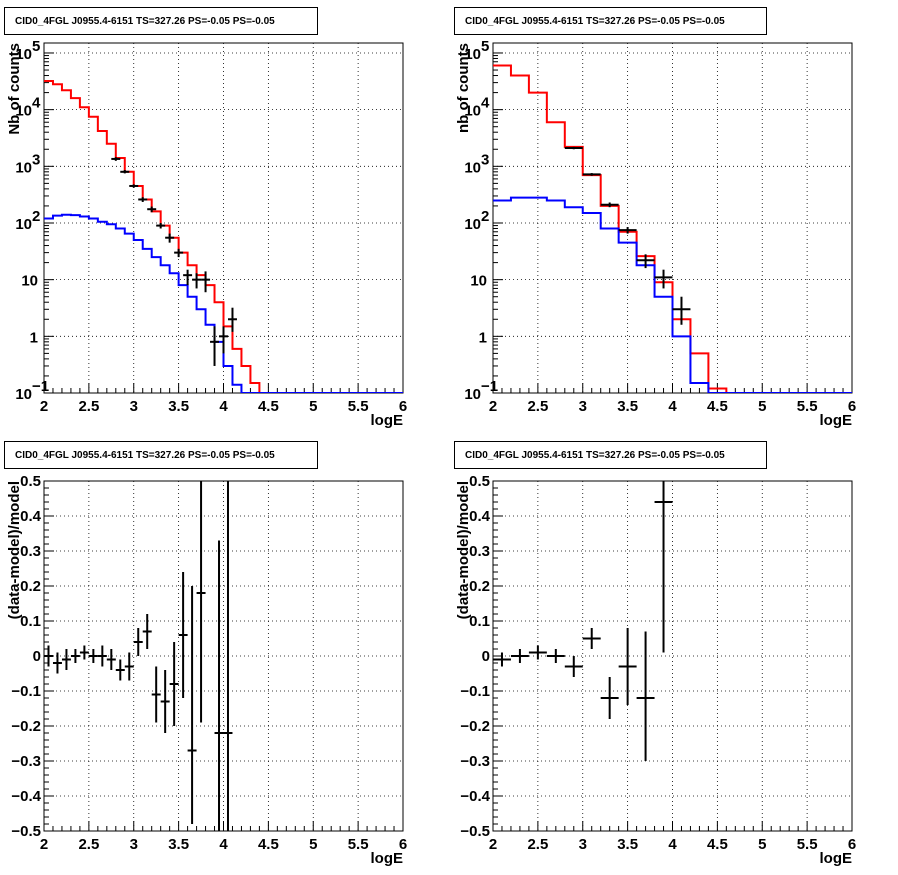 This screenshot has height=875, width=898. I want to click on y-tick-label: 0.5, so click(479, 481).